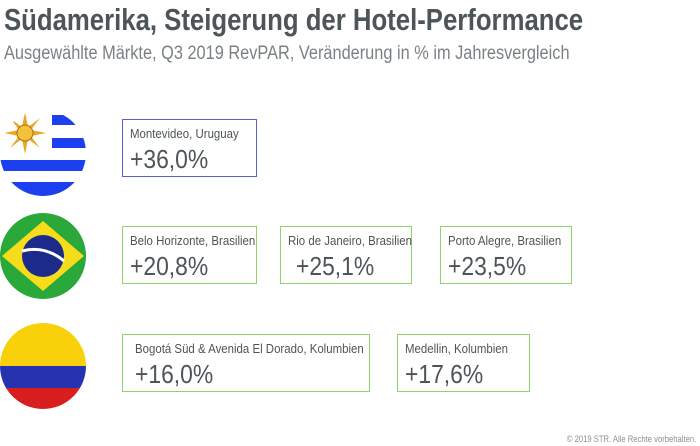 The image size is (700, 446). I want to click on market-value: +17,6%, so click(444, 374).